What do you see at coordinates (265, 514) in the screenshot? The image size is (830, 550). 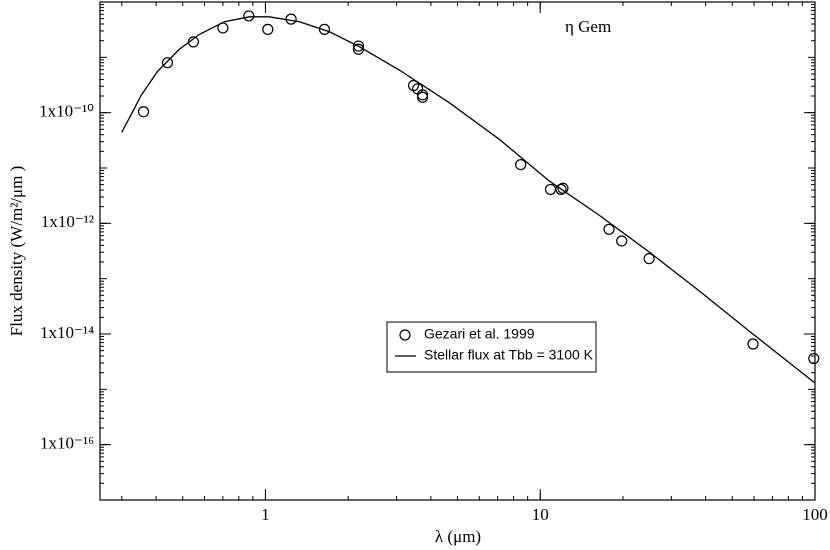 I see `x-tick-label: 1` at bounding box center [265, 514].